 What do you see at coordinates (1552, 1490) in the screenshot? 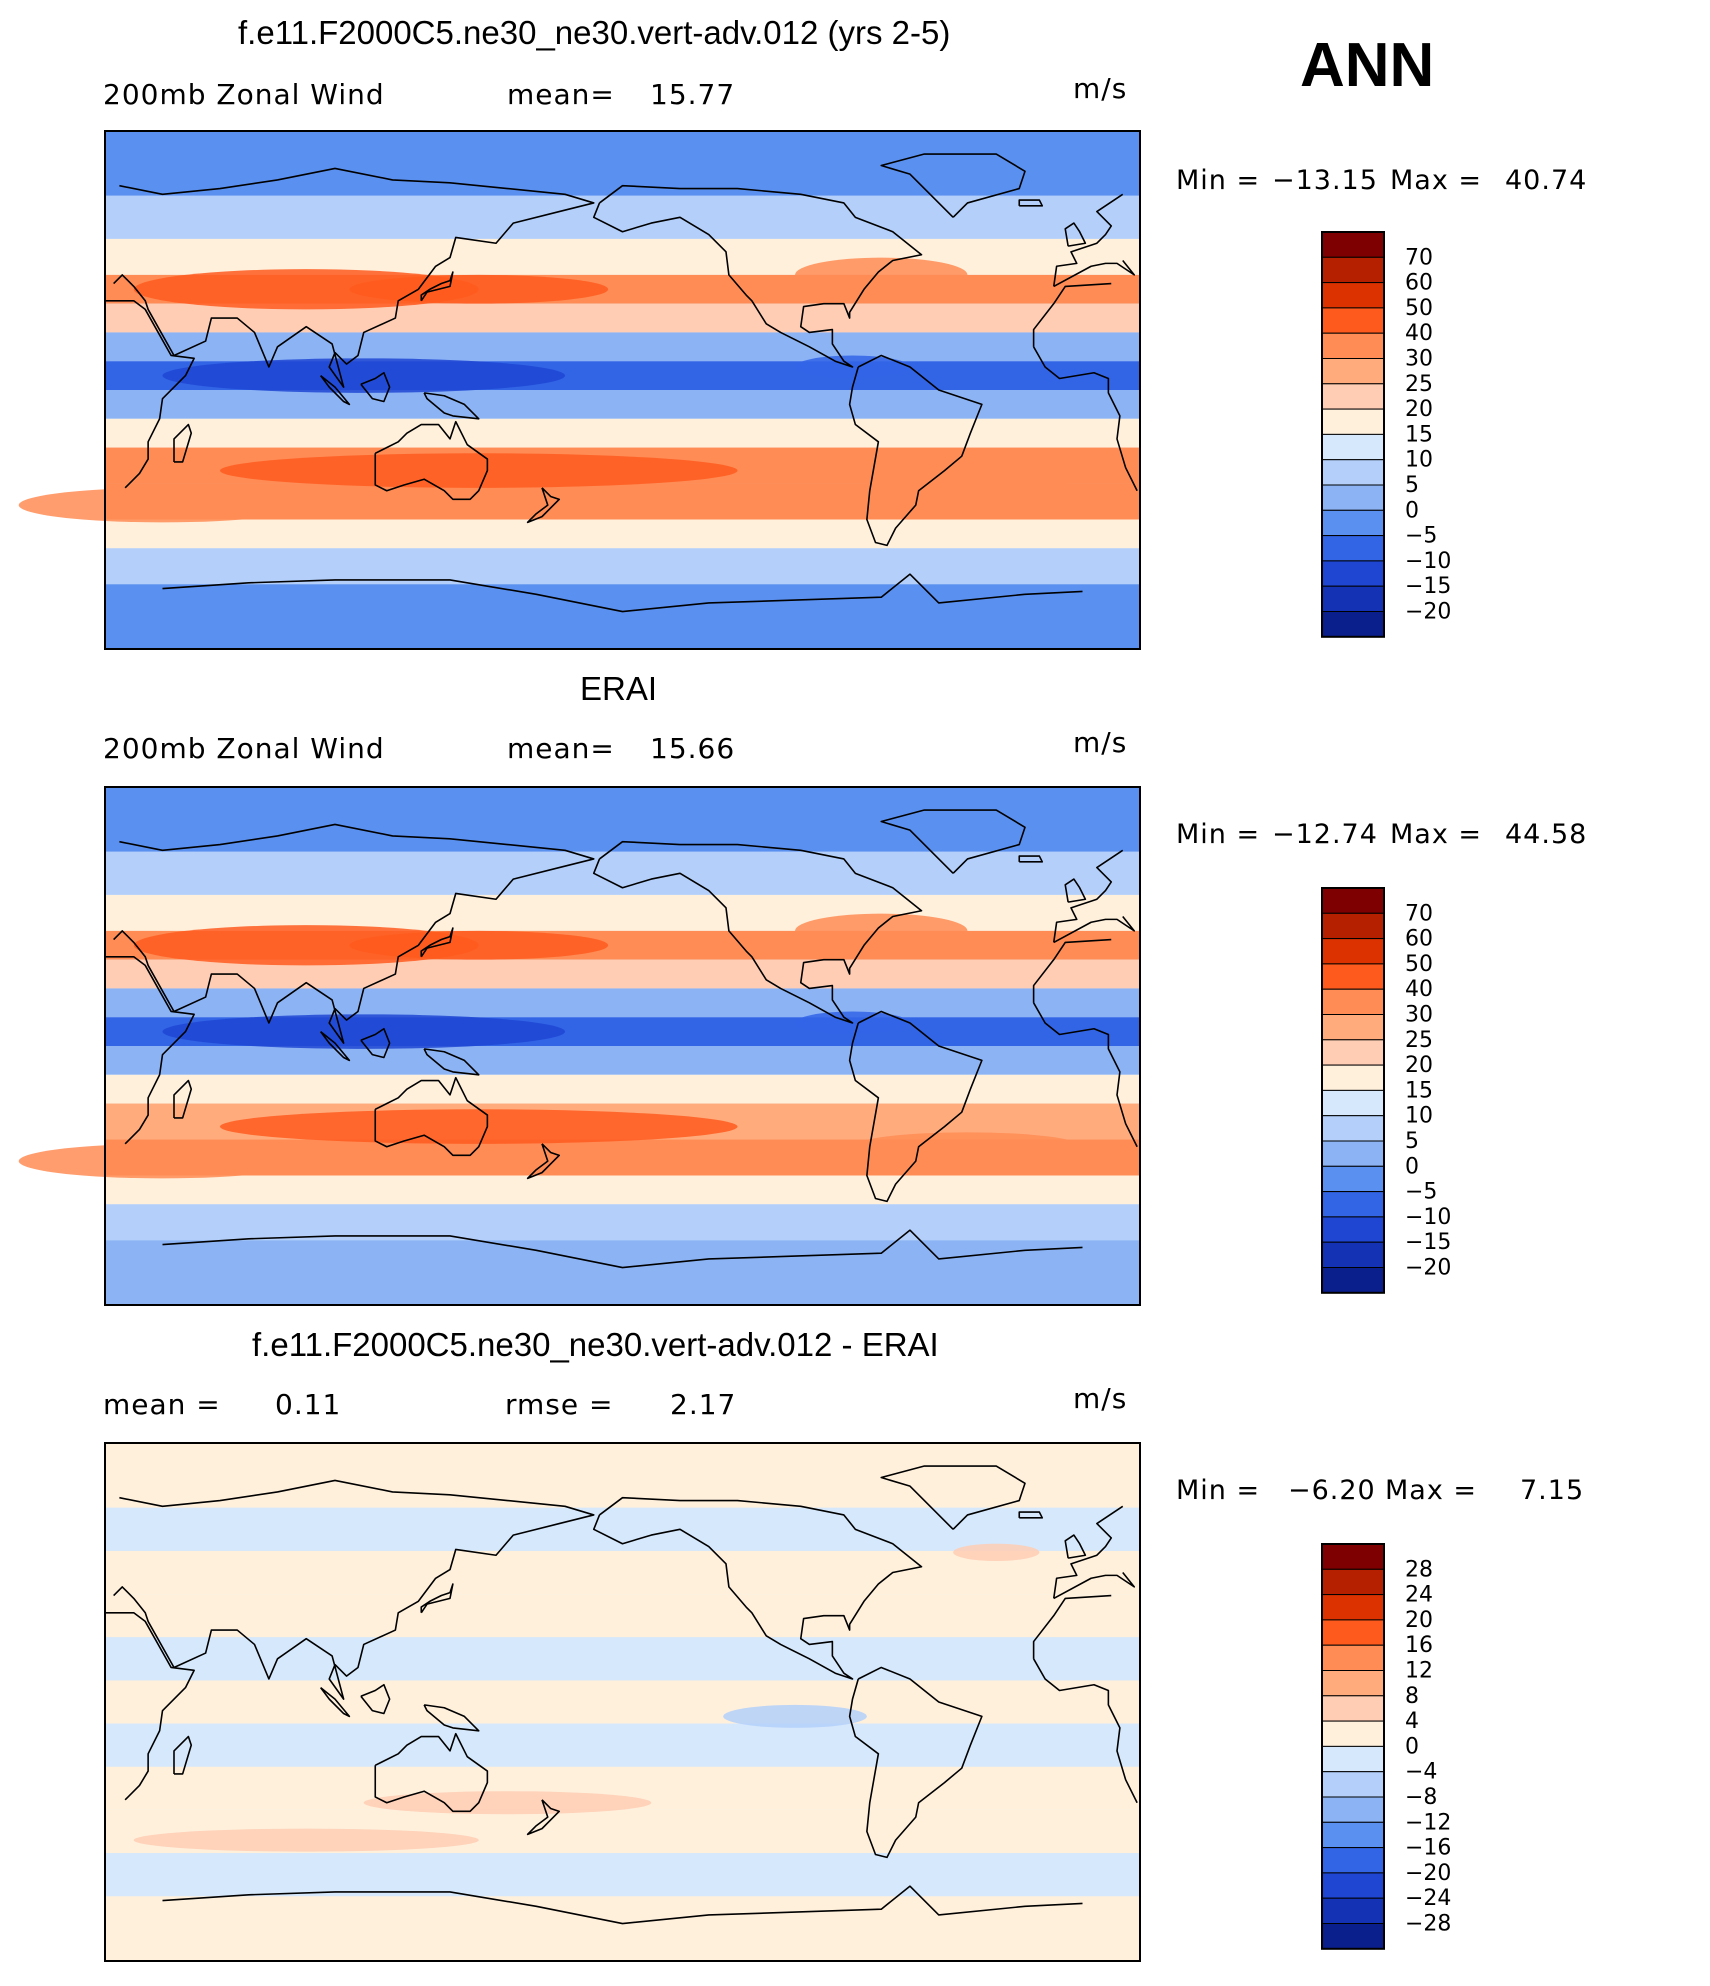
I see `panel3-max-value: 7.15` at bounding box center [1552, 1490].